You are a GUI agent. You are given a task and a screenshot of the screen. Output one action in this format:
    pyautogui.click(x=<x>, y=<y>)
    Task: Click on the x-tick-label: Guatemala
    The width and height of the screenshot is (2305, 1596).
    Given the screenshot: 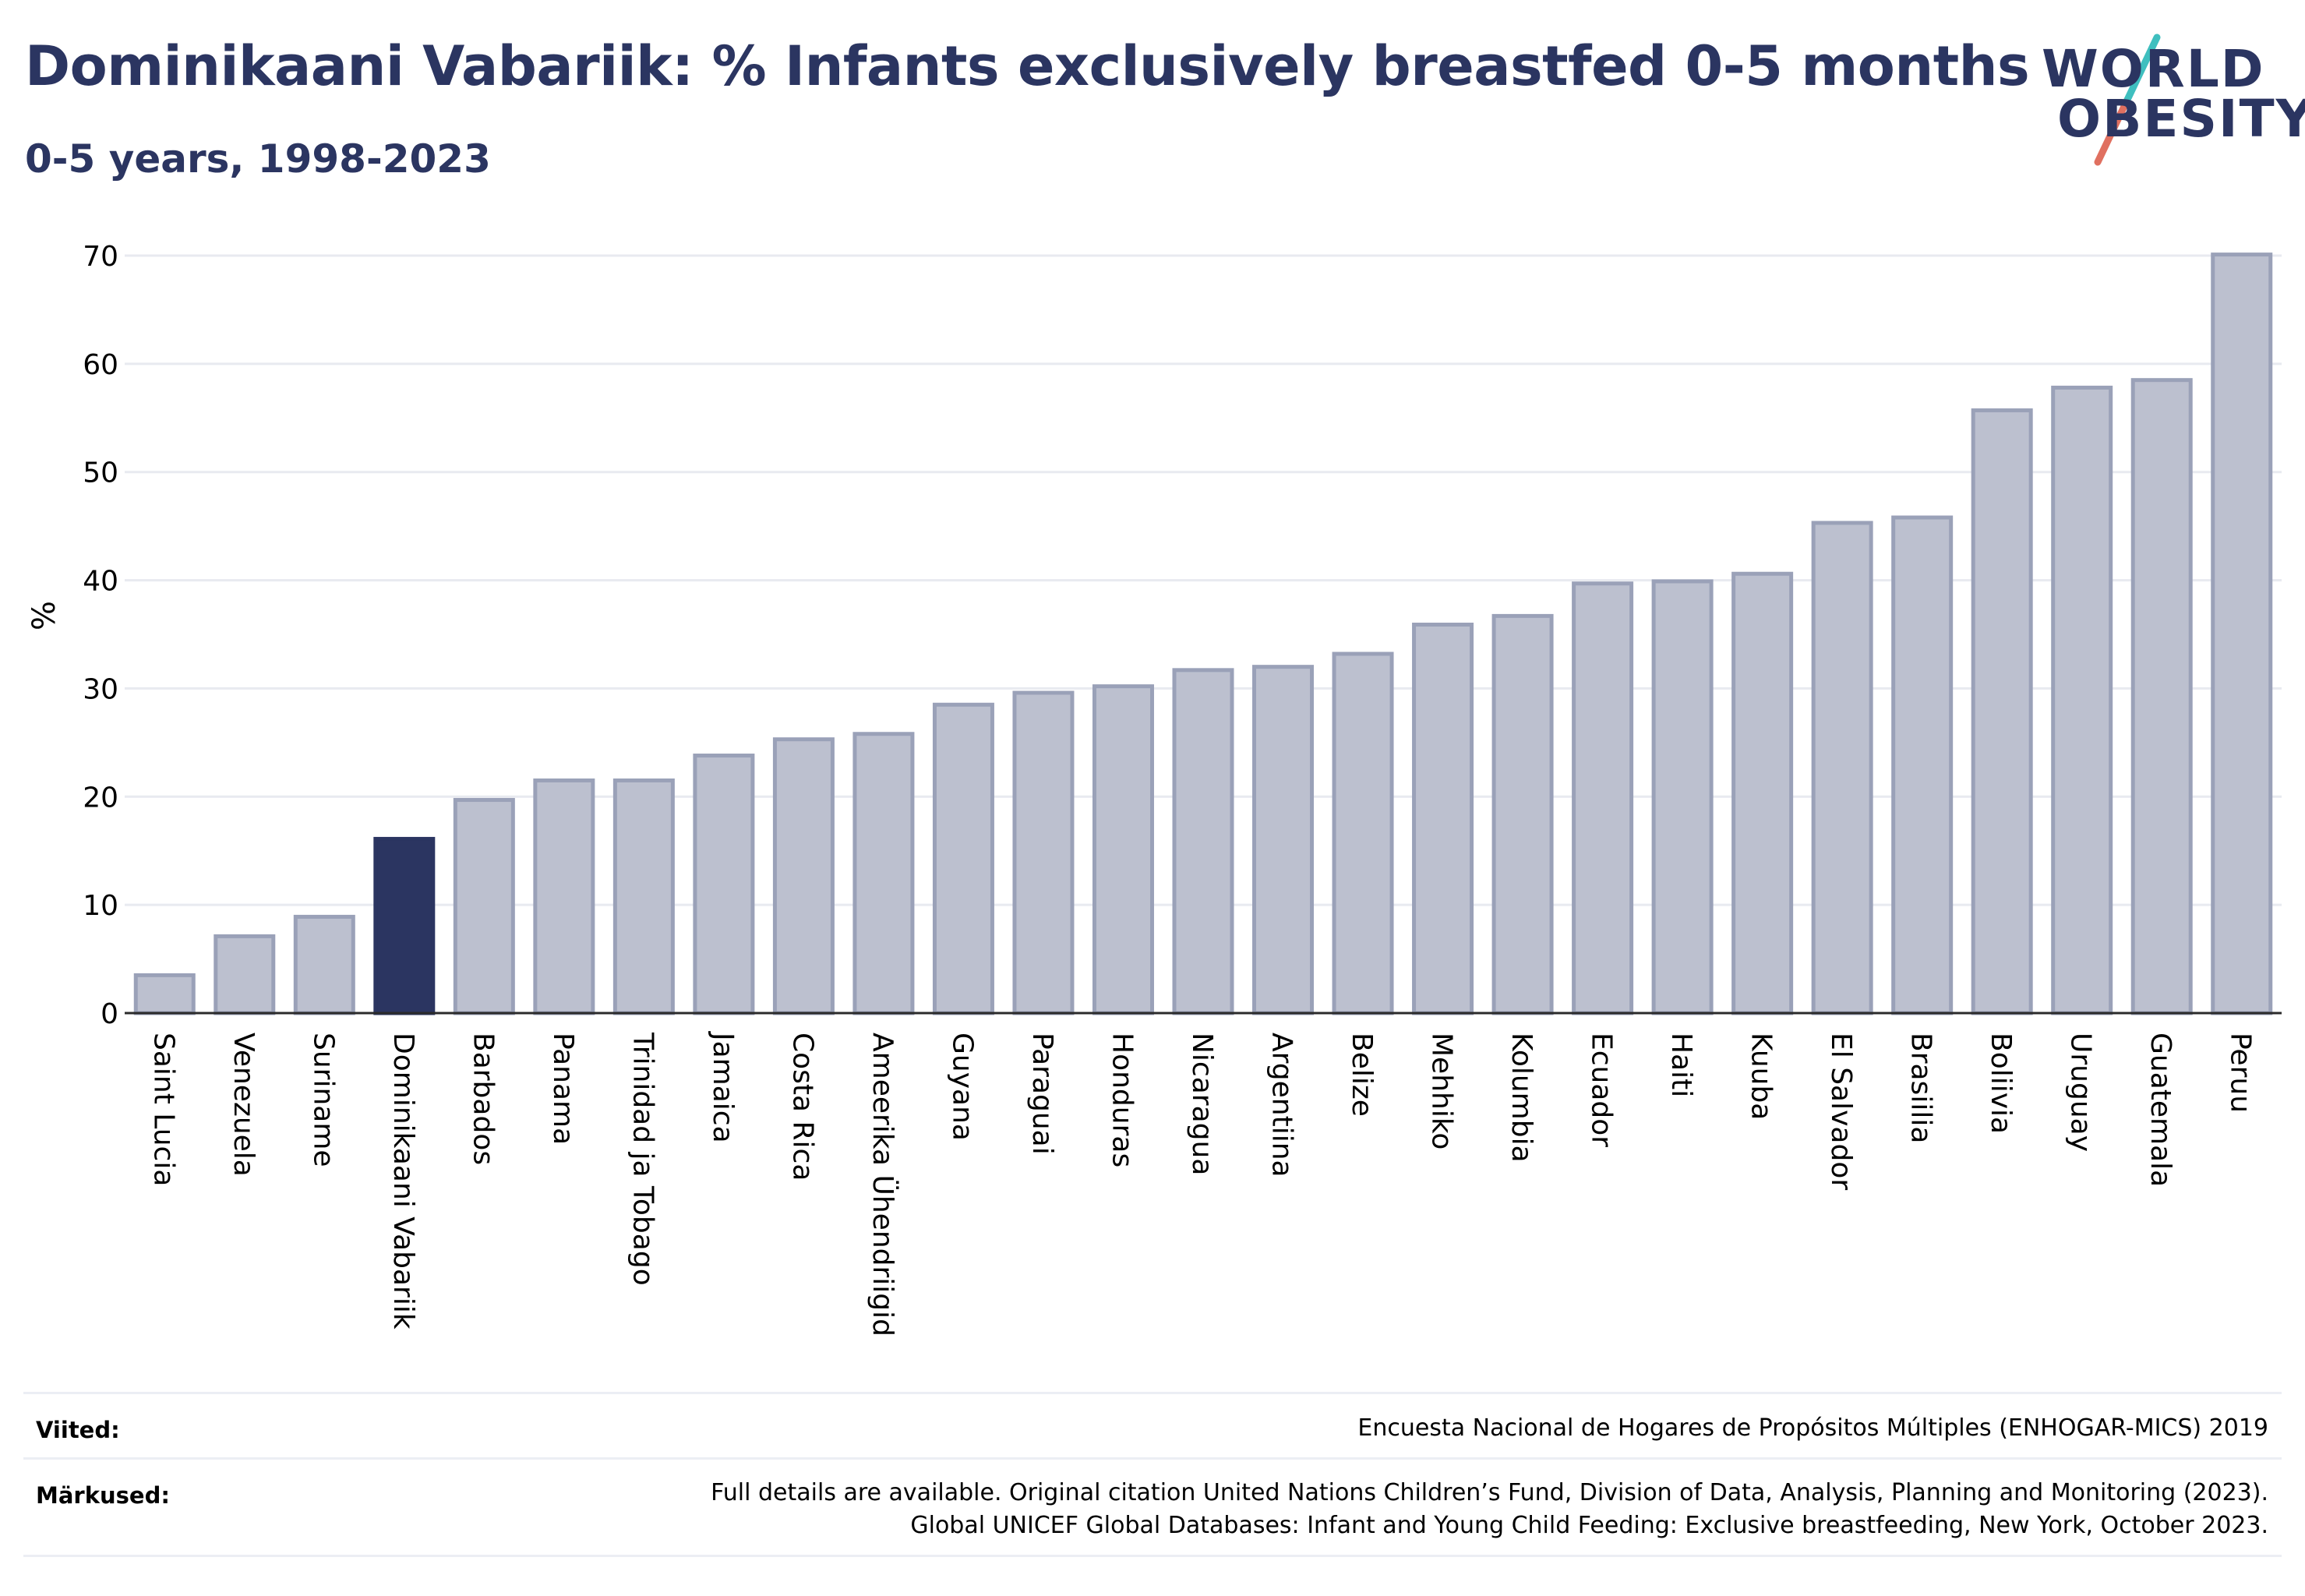 What is the action you would take?
    pyautogui.click(x=2160, y=1110)
    